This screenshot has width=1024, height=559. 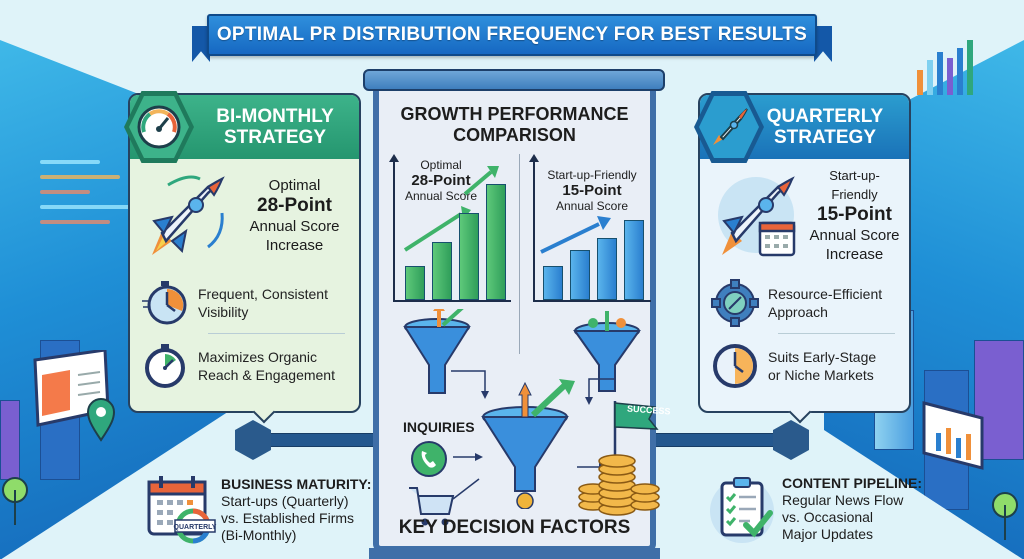 I want to click on location-pin-icon, so click(x=101, y=420).